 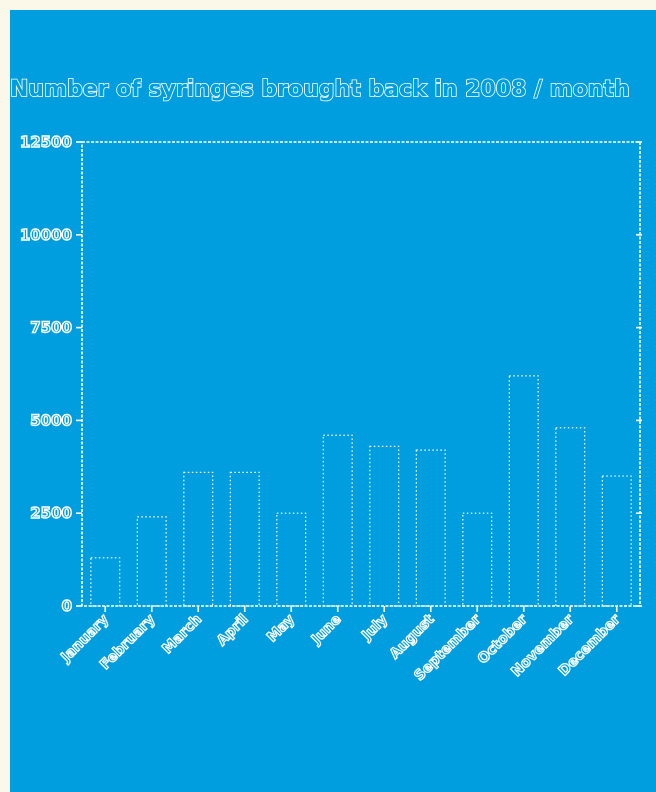 I want to click on y-tick-label: 7500, so click(x=51, y=328).